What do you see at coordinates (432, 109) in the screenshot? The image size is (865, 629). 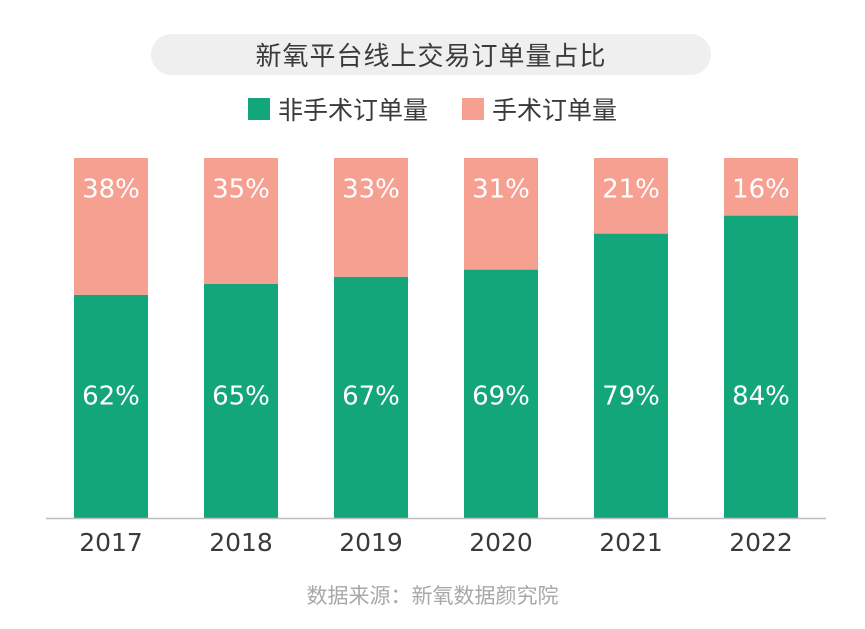 I see `legend: 非手术订单量 手术订单量` at bounding box center [432, 109].